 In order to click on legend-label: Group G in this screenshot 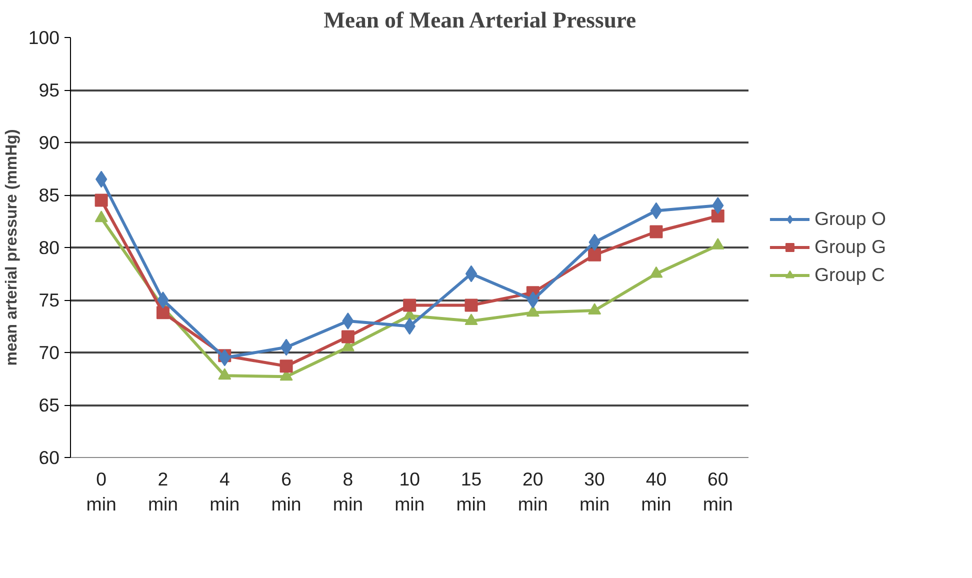, I will do `click(850, 247)`.